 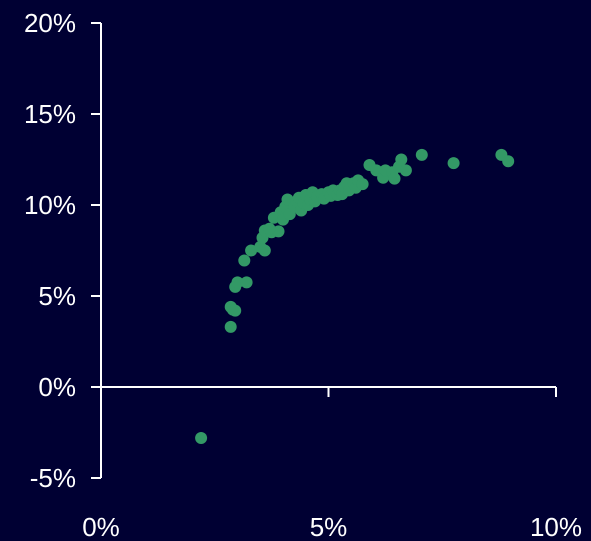 What do you see at coordinates (50, 205) in the screenshot?
I see `y-tick-label: 10%` at bounding box center [50, 205].